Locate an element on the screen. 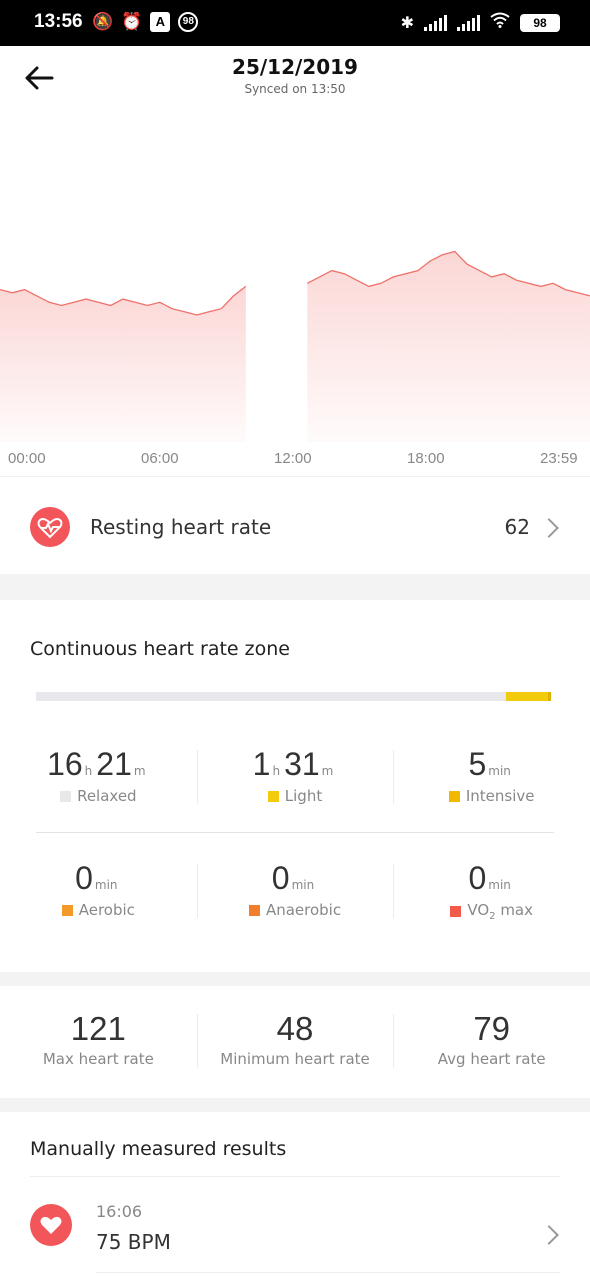 Image resolution: width=590 pixels, height=1280 pixels. zone-divider is located at coordinates (295, 832).